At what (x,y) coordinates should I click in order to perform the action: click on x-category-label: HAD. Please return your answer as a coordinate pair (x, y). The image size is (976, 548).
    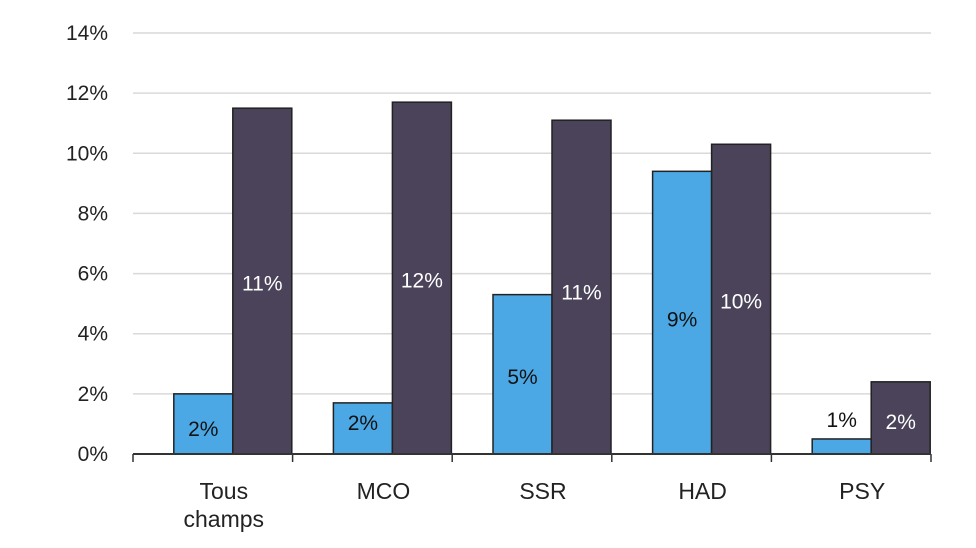
    Looking at the image, I should click on (702, 491).